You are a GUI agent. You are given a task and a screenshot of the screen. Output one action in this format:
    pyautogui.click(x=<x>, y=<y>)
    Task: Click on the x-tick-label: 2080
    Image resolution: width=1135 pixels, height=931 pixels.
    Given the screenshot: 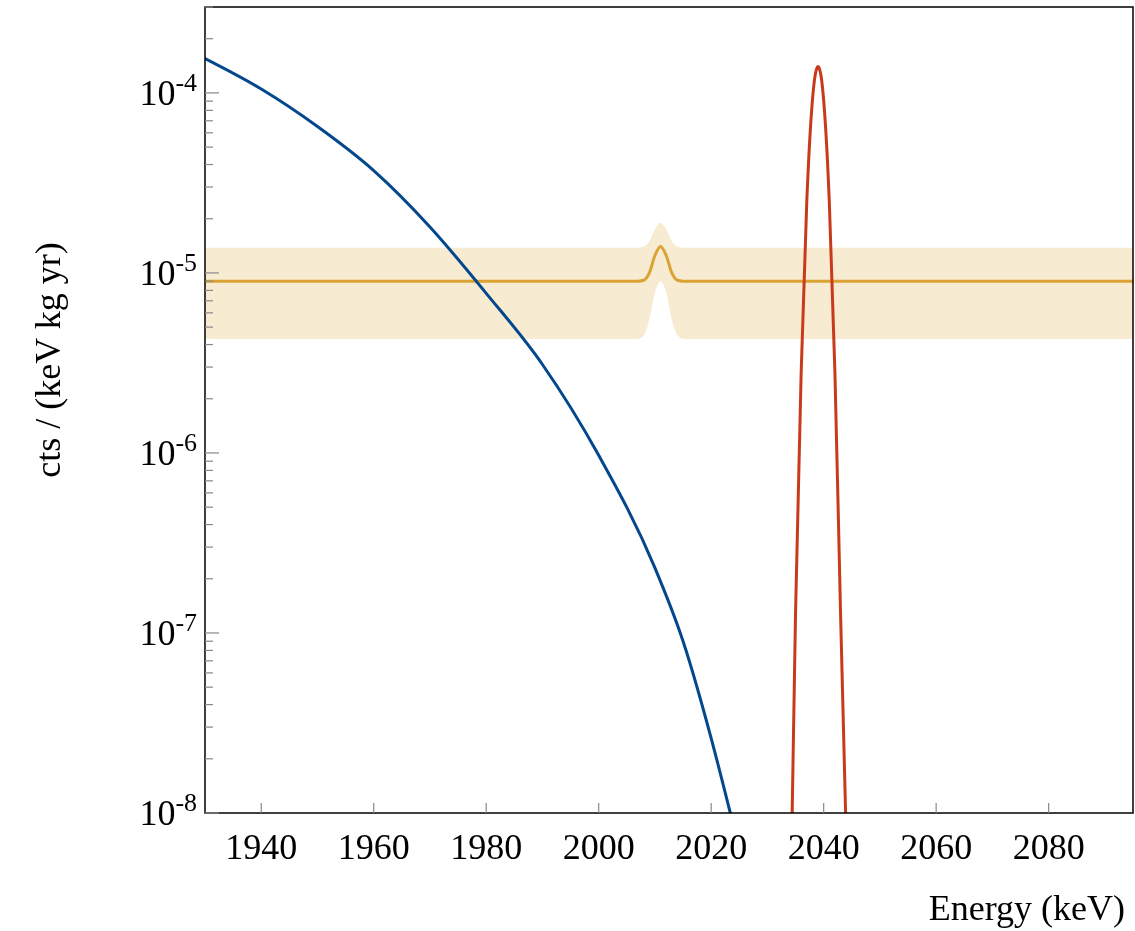 What is the action you would take?
    pyautogui.click(x=1048, y=847)
    